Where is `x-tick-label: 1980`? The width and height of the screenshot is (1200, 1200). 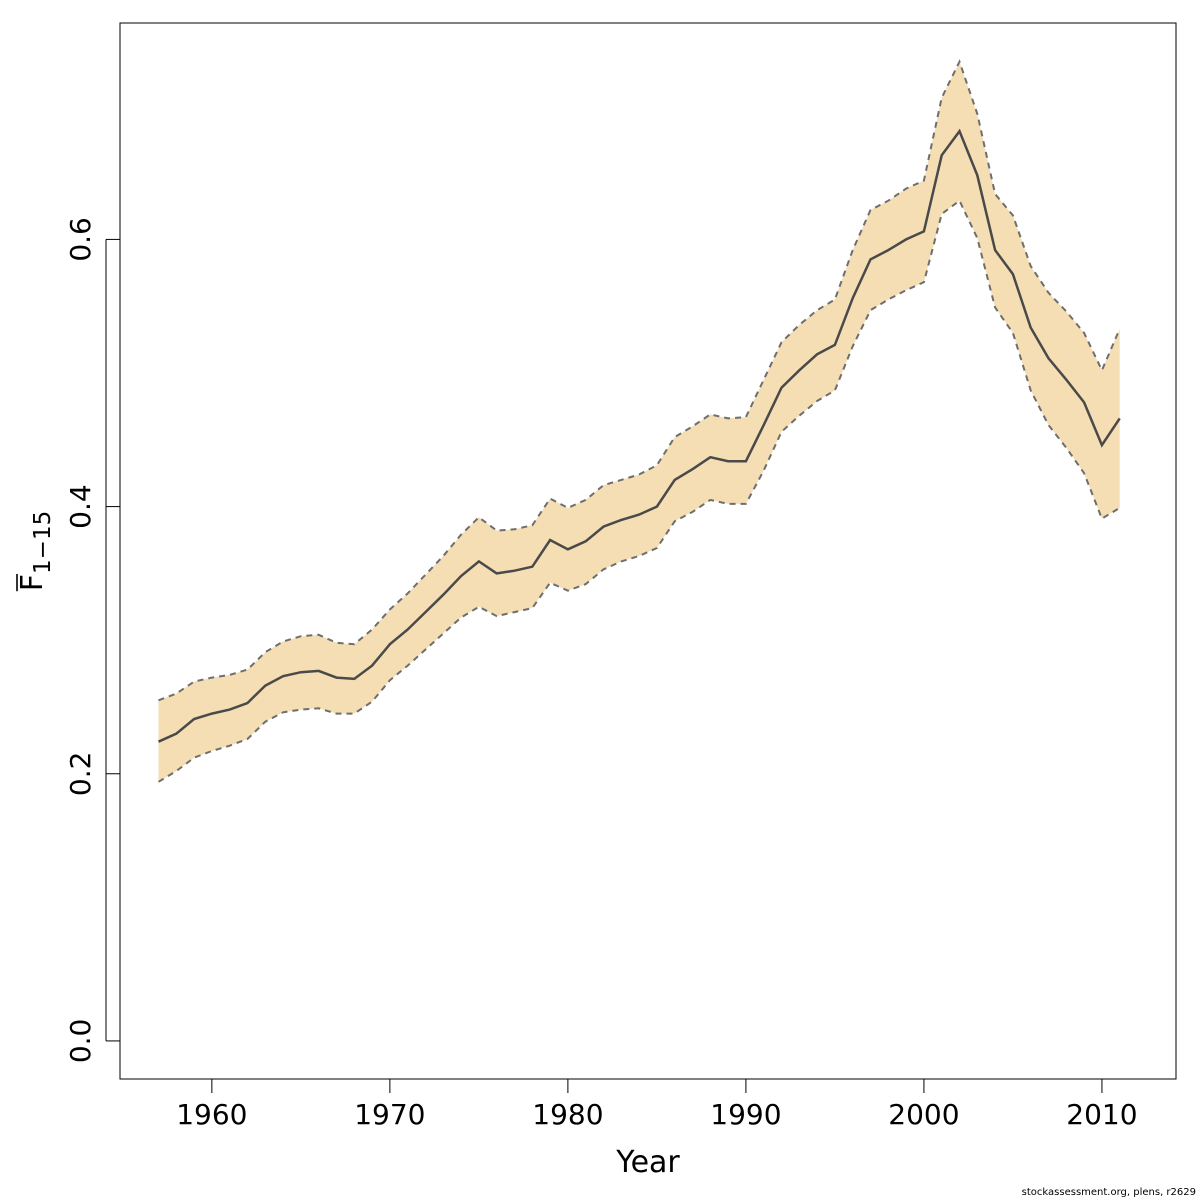
x-tick-label: 1980 is located at coordinates (567, 1114).